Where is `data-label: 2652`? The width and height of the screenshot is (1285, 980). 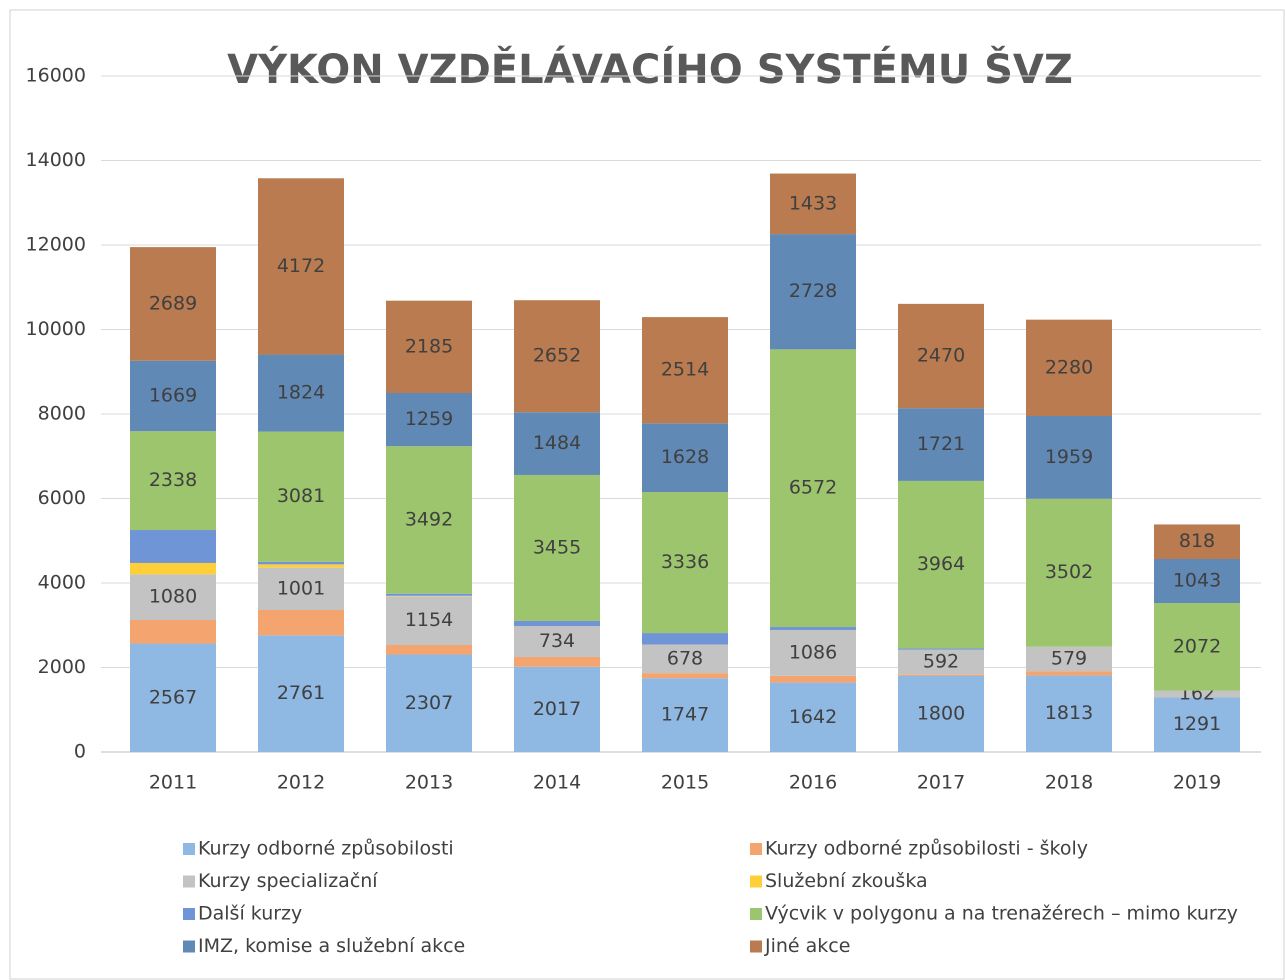
data-label: 2652 is located at coordinates (557, 356).